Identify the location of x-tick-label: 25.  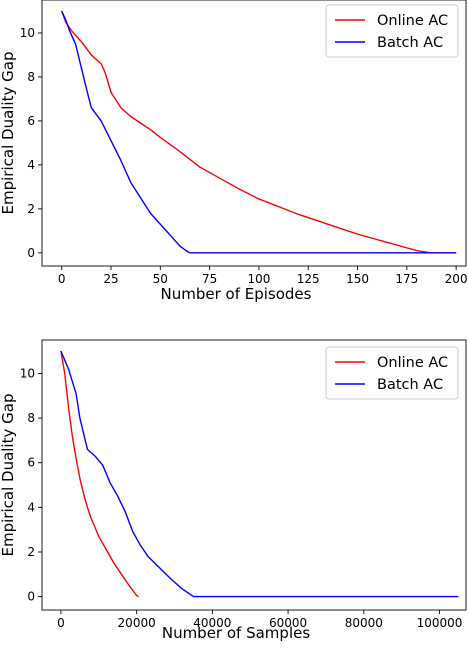
(110, 279).